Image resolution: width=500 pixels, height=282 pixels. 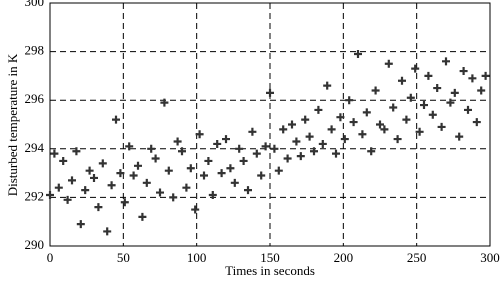 I want to click on y-tick-label: 298, so click(x=35, y=50).